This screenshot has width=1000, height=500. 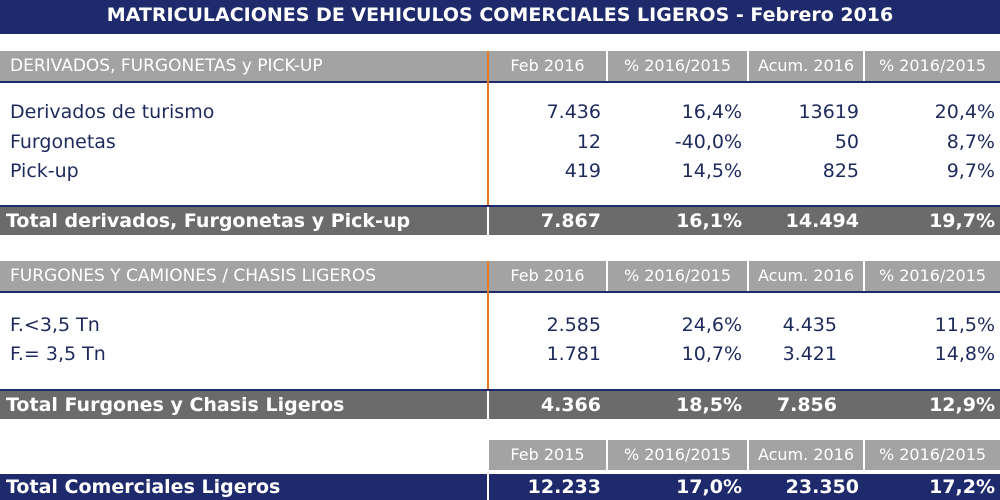 What do you see at coordinates (822, 221) in the screenshot?
I see `total-cell: 14.494` at bounding box center [822, 221].